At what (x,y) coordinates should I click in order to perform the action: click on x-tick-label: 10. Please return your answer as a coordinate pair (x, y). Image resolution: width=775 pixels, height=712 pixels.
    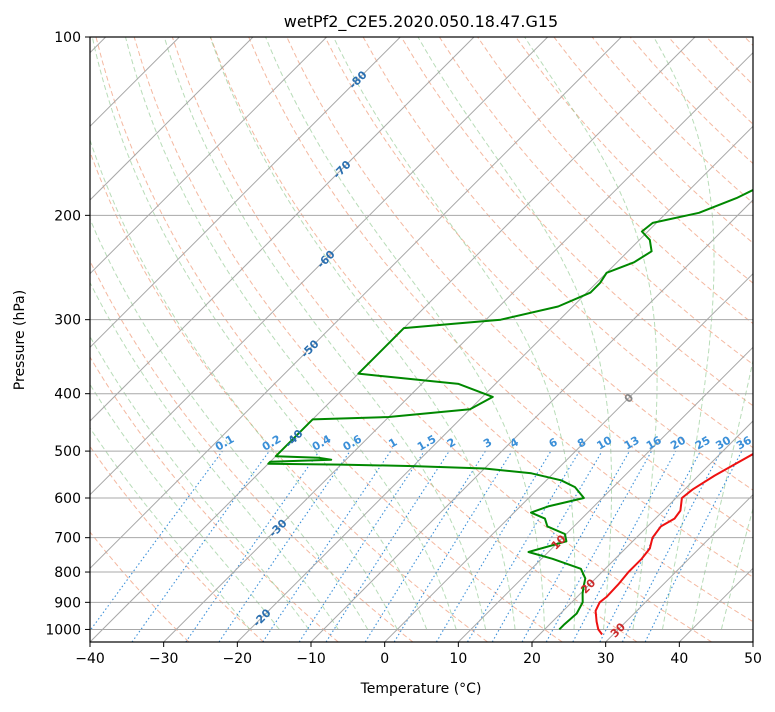
    Looking at the image, I should click on (458, 659).